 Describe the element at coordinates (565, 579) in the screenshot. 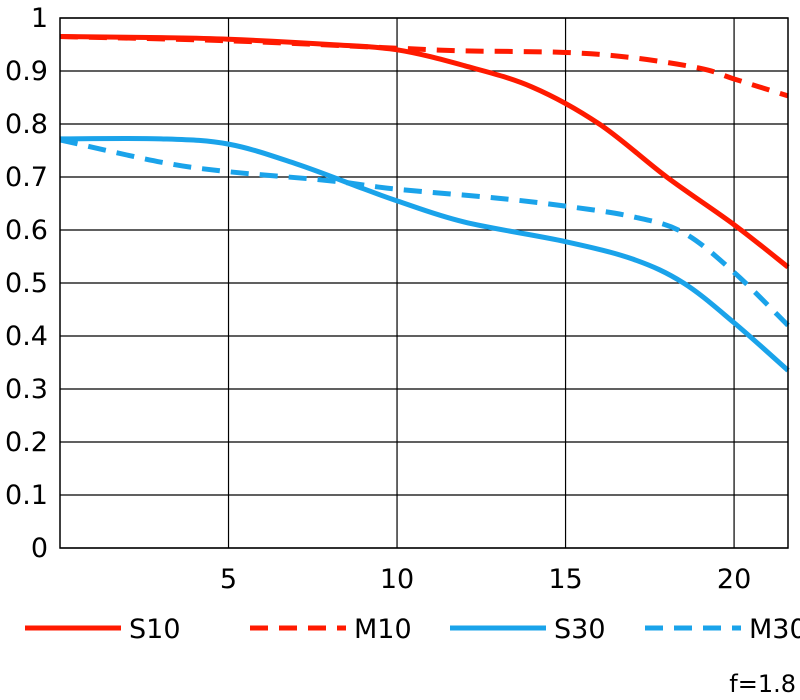

I see `x-tick-label: 15` at that location.